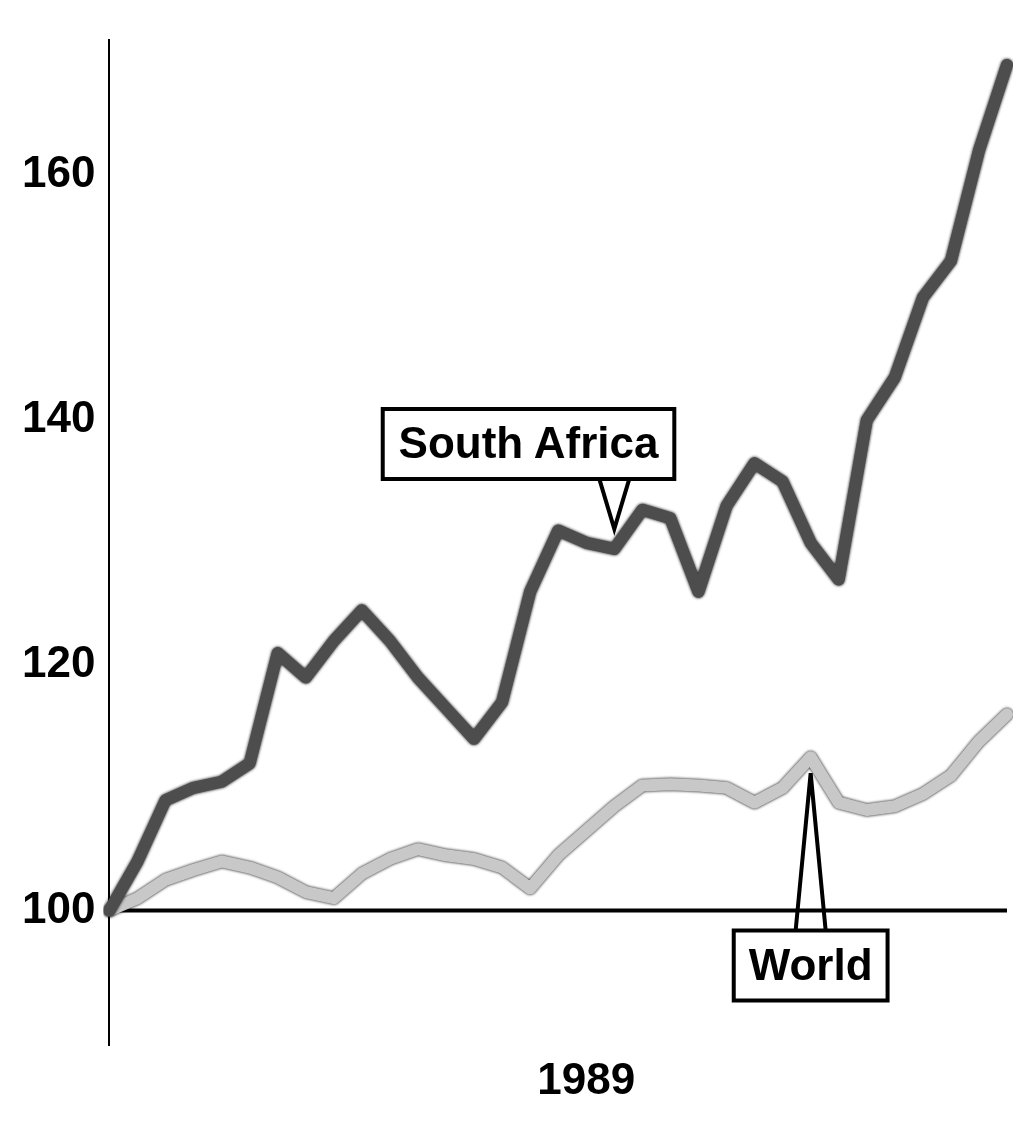 The height and width of the screenshot is (1128, 1019). I want to click on y-tick-label: 100, so click(58, 907).